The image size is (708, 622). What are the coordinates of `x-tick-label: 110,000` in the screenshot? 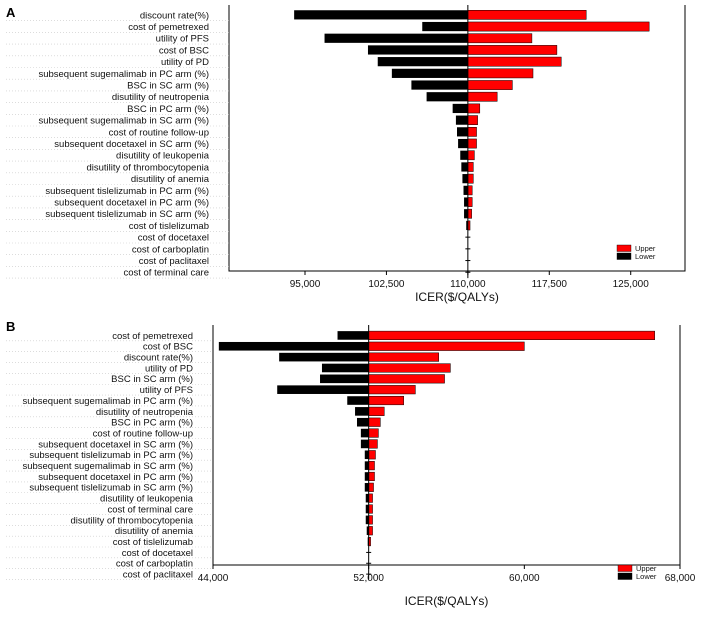 It's located at (468, 284).